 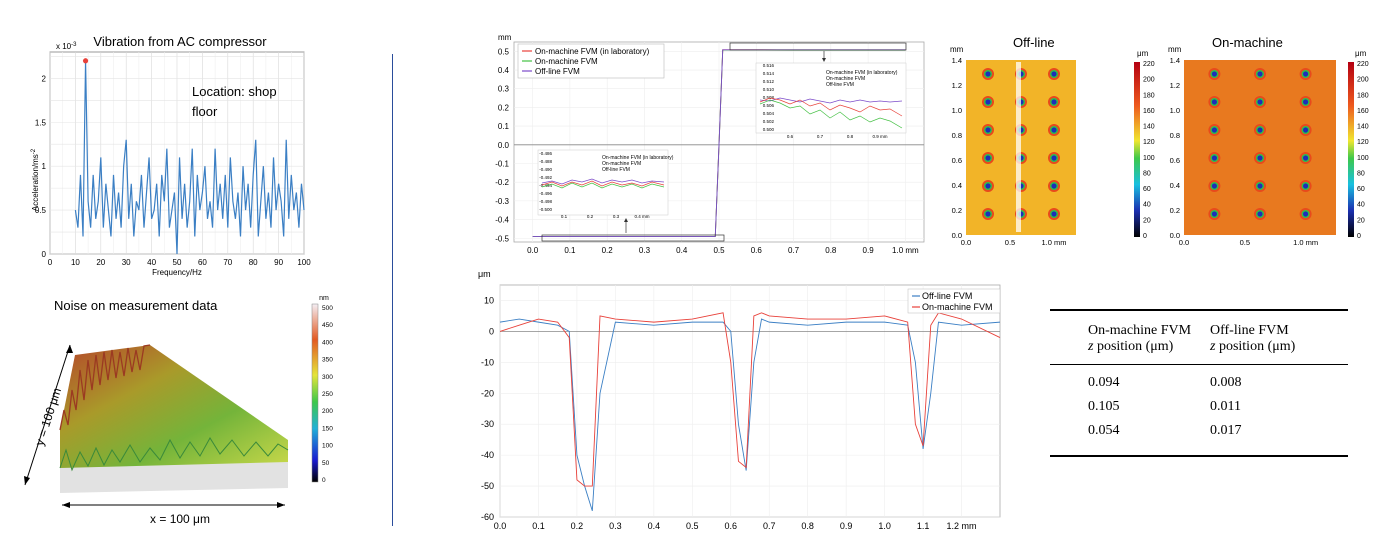 What do you see at coordinates (769, 97) in the screenshot?
I see `inset-top-y-tick: 0.508` at bounding box center [769, 97].